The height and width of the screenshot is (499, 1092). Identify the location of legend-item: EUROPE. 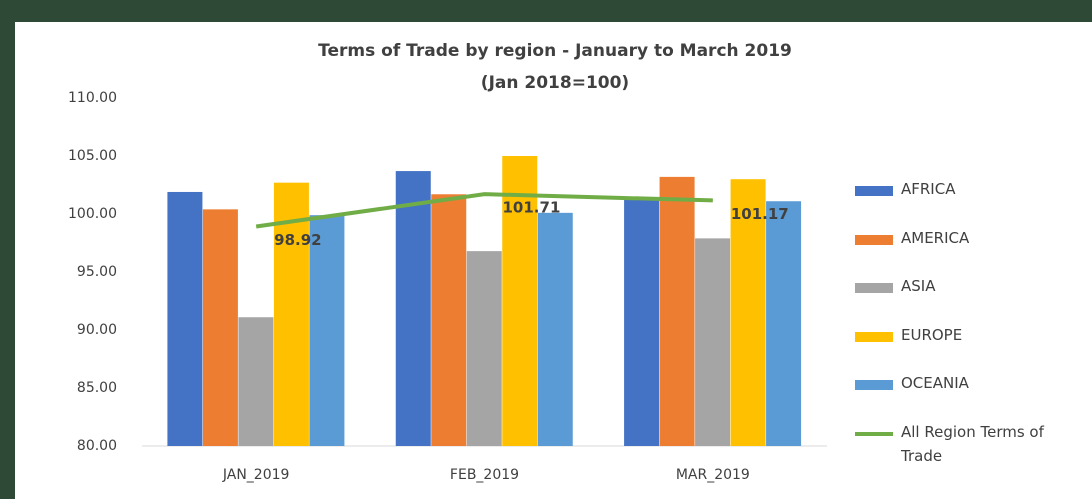
(968, 336).